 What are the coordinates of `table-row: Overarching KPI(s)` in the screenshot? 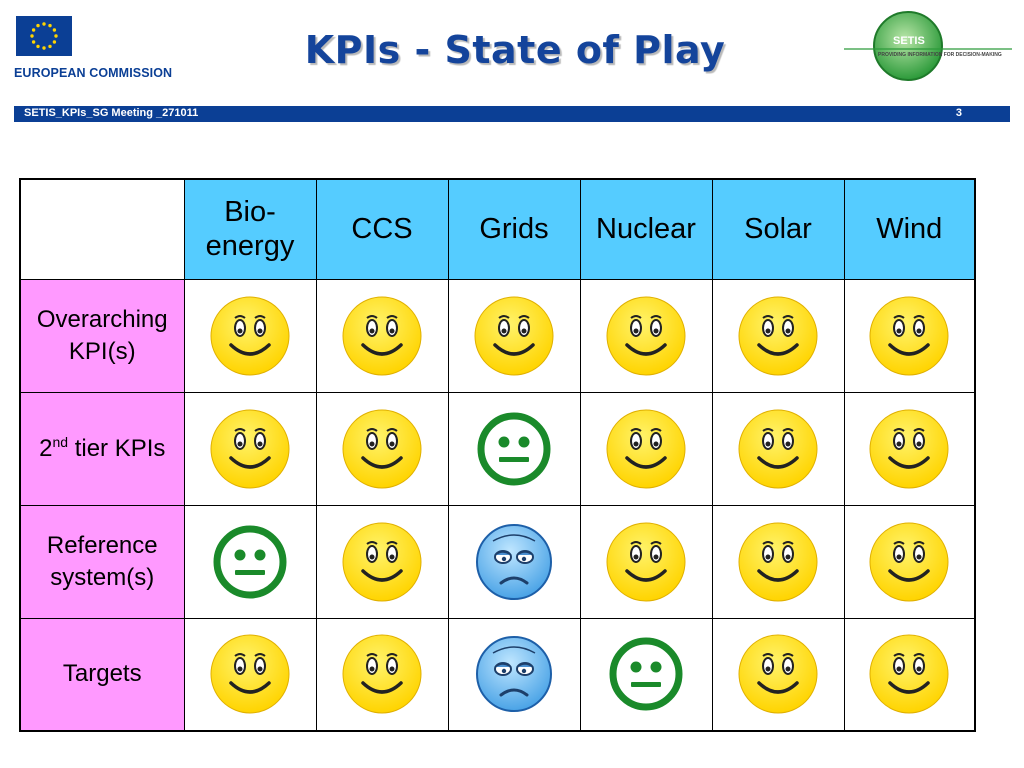 It's located at (497, 335).